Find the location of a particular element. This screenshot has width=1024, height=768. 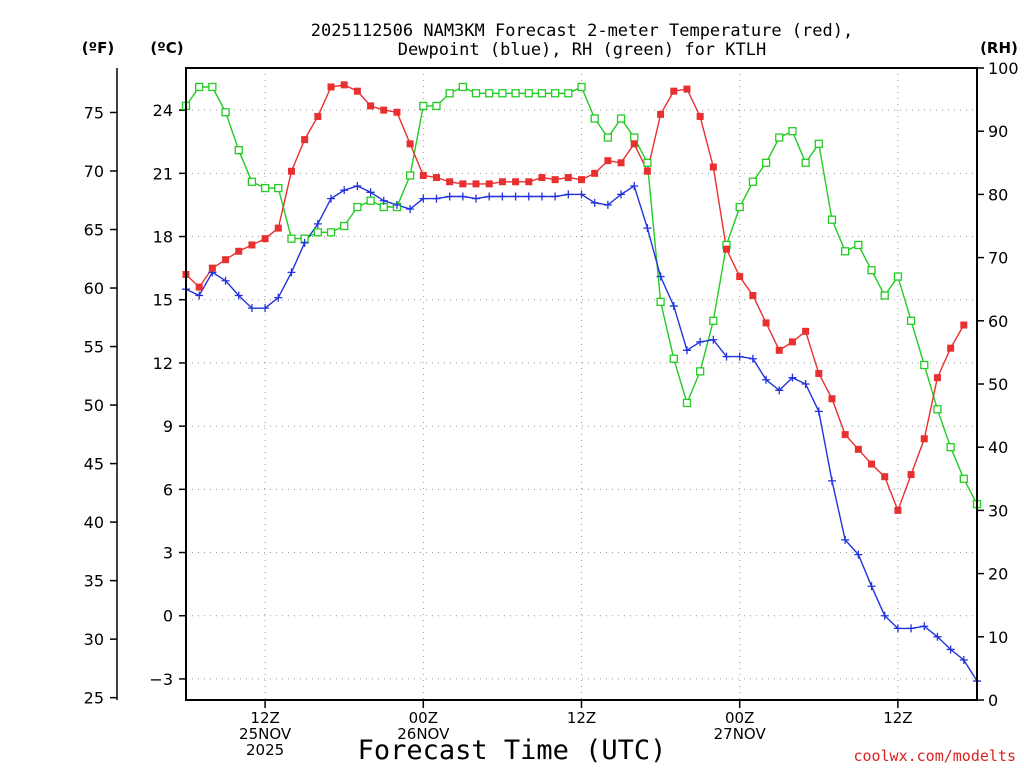

rh-tick-label: 30 is located at coordinates (998, 510).